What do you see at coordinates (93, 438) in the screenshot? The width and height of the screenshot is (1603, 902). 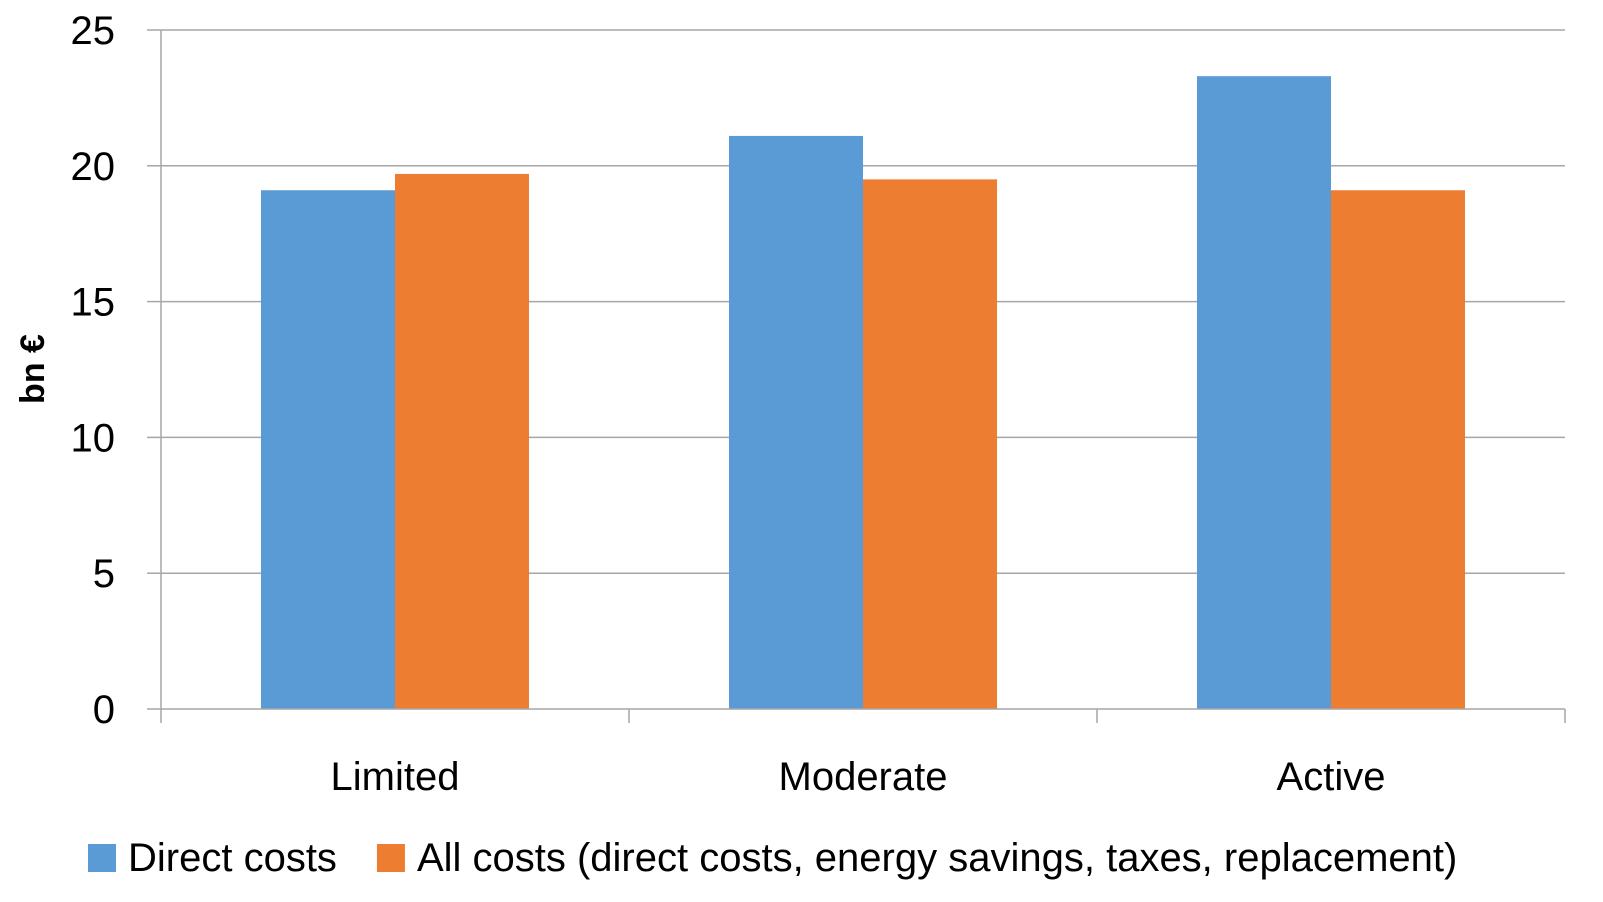 I see `y-tick-label: 10` at bounding box center [93, 438].